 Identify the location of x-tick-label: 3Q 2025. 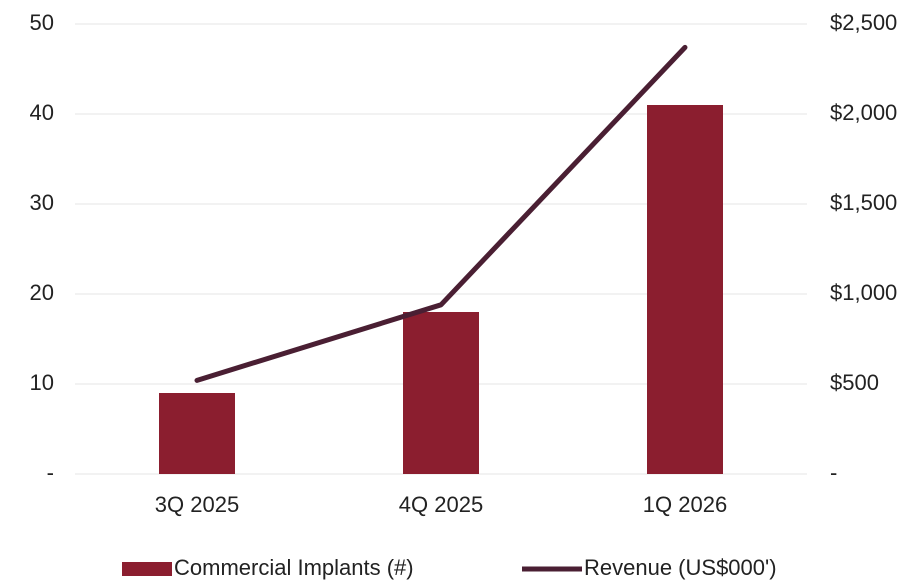
(197, 504).